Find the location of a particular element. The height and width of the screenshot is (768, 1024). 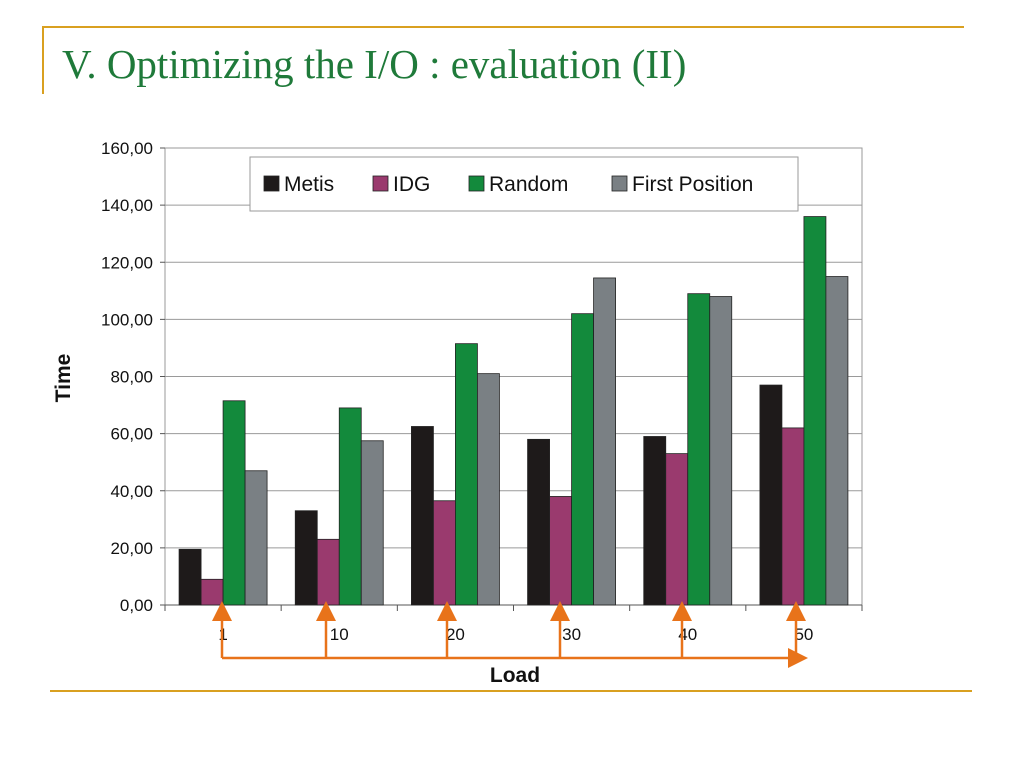

y-tick-label: 80,00 is located at coordinates (131, 377).